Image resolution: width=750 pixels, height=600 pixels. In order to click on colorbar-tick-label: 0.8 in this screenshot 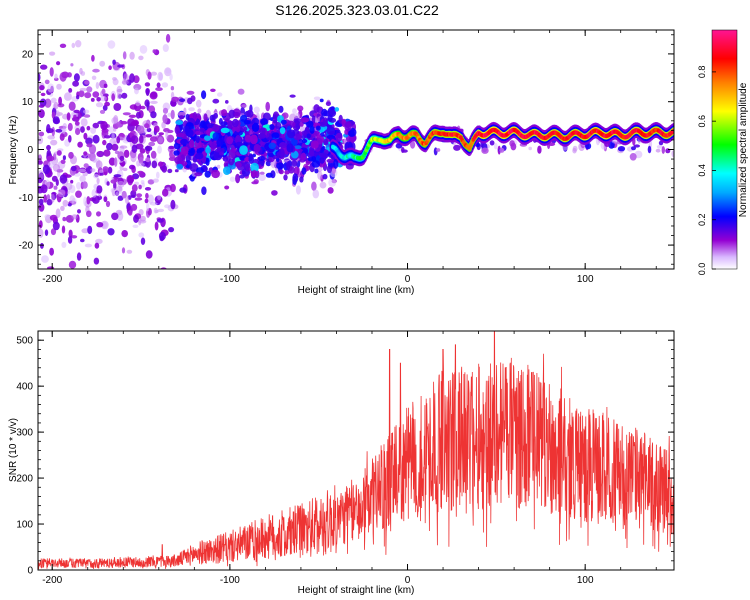, I will do `click(702, 72)`.